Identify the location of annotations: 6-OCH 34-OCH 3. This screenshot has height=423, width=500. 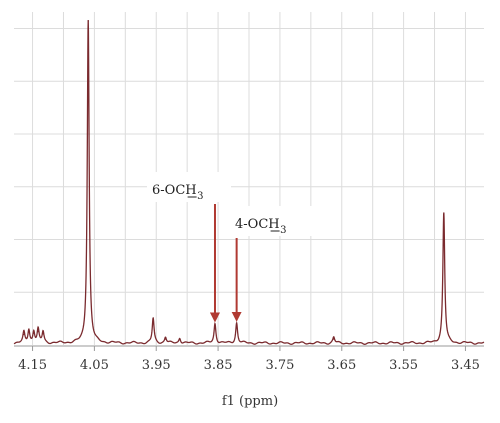
(230, 247).